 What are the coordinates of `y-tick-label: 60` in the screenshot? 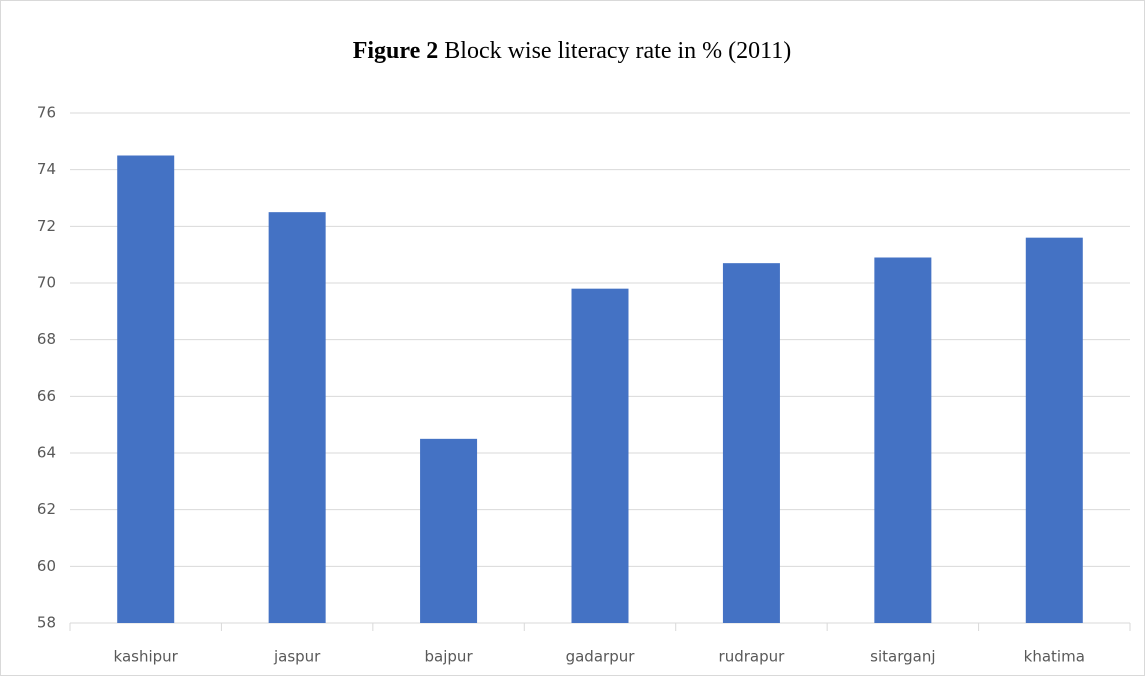 It's located at (46, 566).